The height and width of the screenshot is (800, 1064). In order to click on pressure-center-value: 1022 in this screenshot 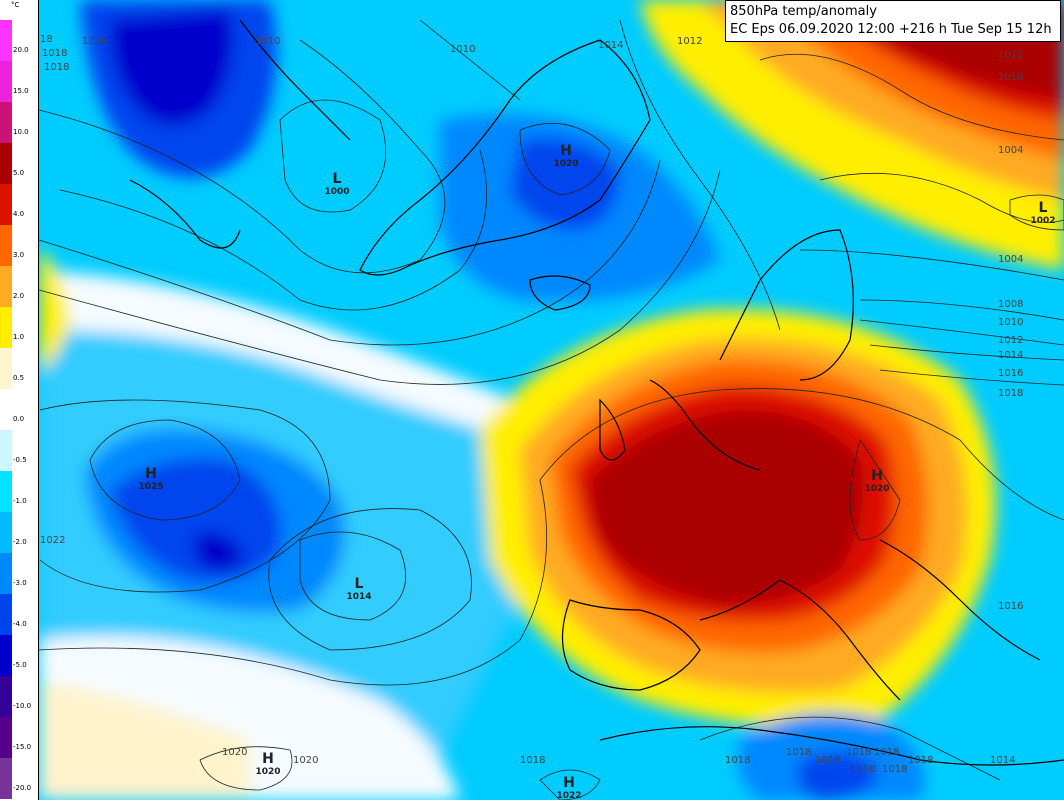, I will do `click(568, 795)`.